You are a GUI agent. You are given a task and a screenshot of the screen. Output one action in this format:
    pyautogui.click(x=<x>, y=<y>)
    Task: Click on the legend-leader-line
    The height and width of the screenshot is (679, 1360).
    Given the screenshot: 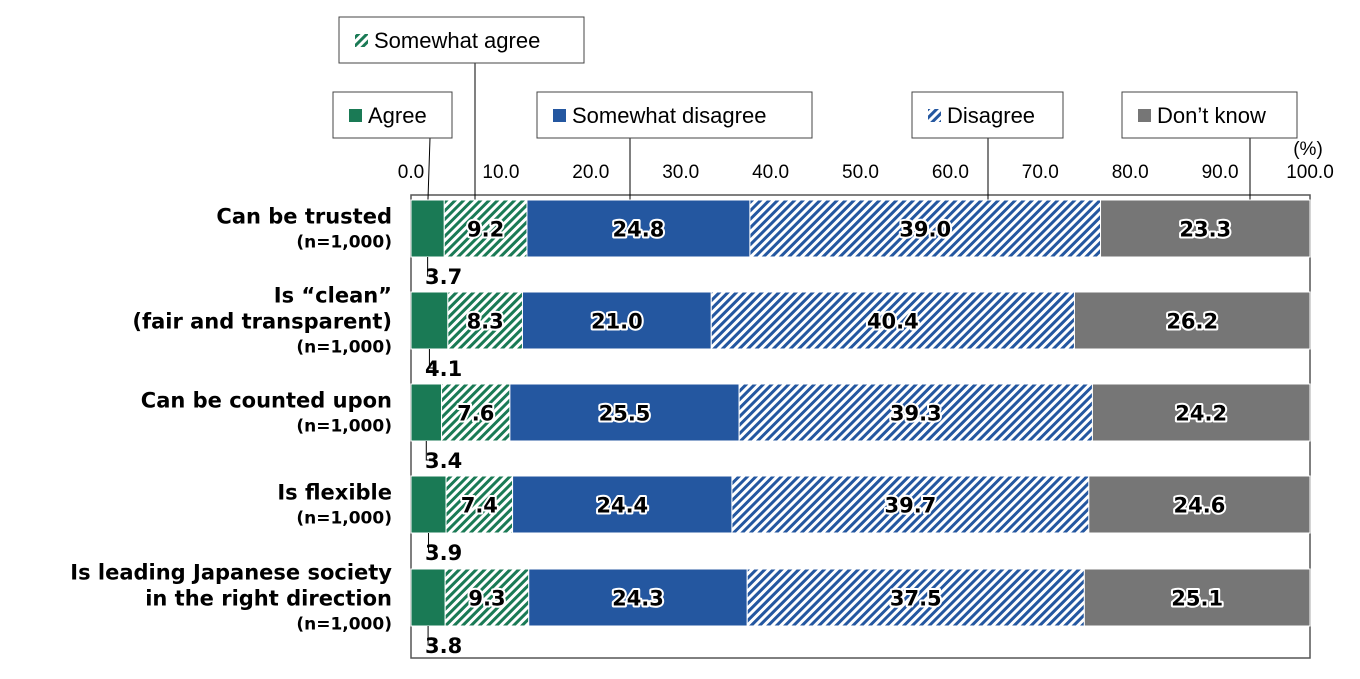 What is the action you would take?
    pyautogui.click(x=429, y=174)
    